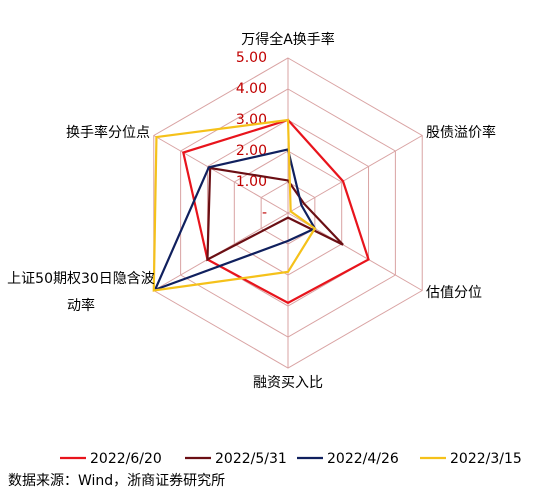  What do you see at coordinates (288, 39) in the screenshot?
I see `axis-label: 万得全A换手率` at bounding box center [288, 39].